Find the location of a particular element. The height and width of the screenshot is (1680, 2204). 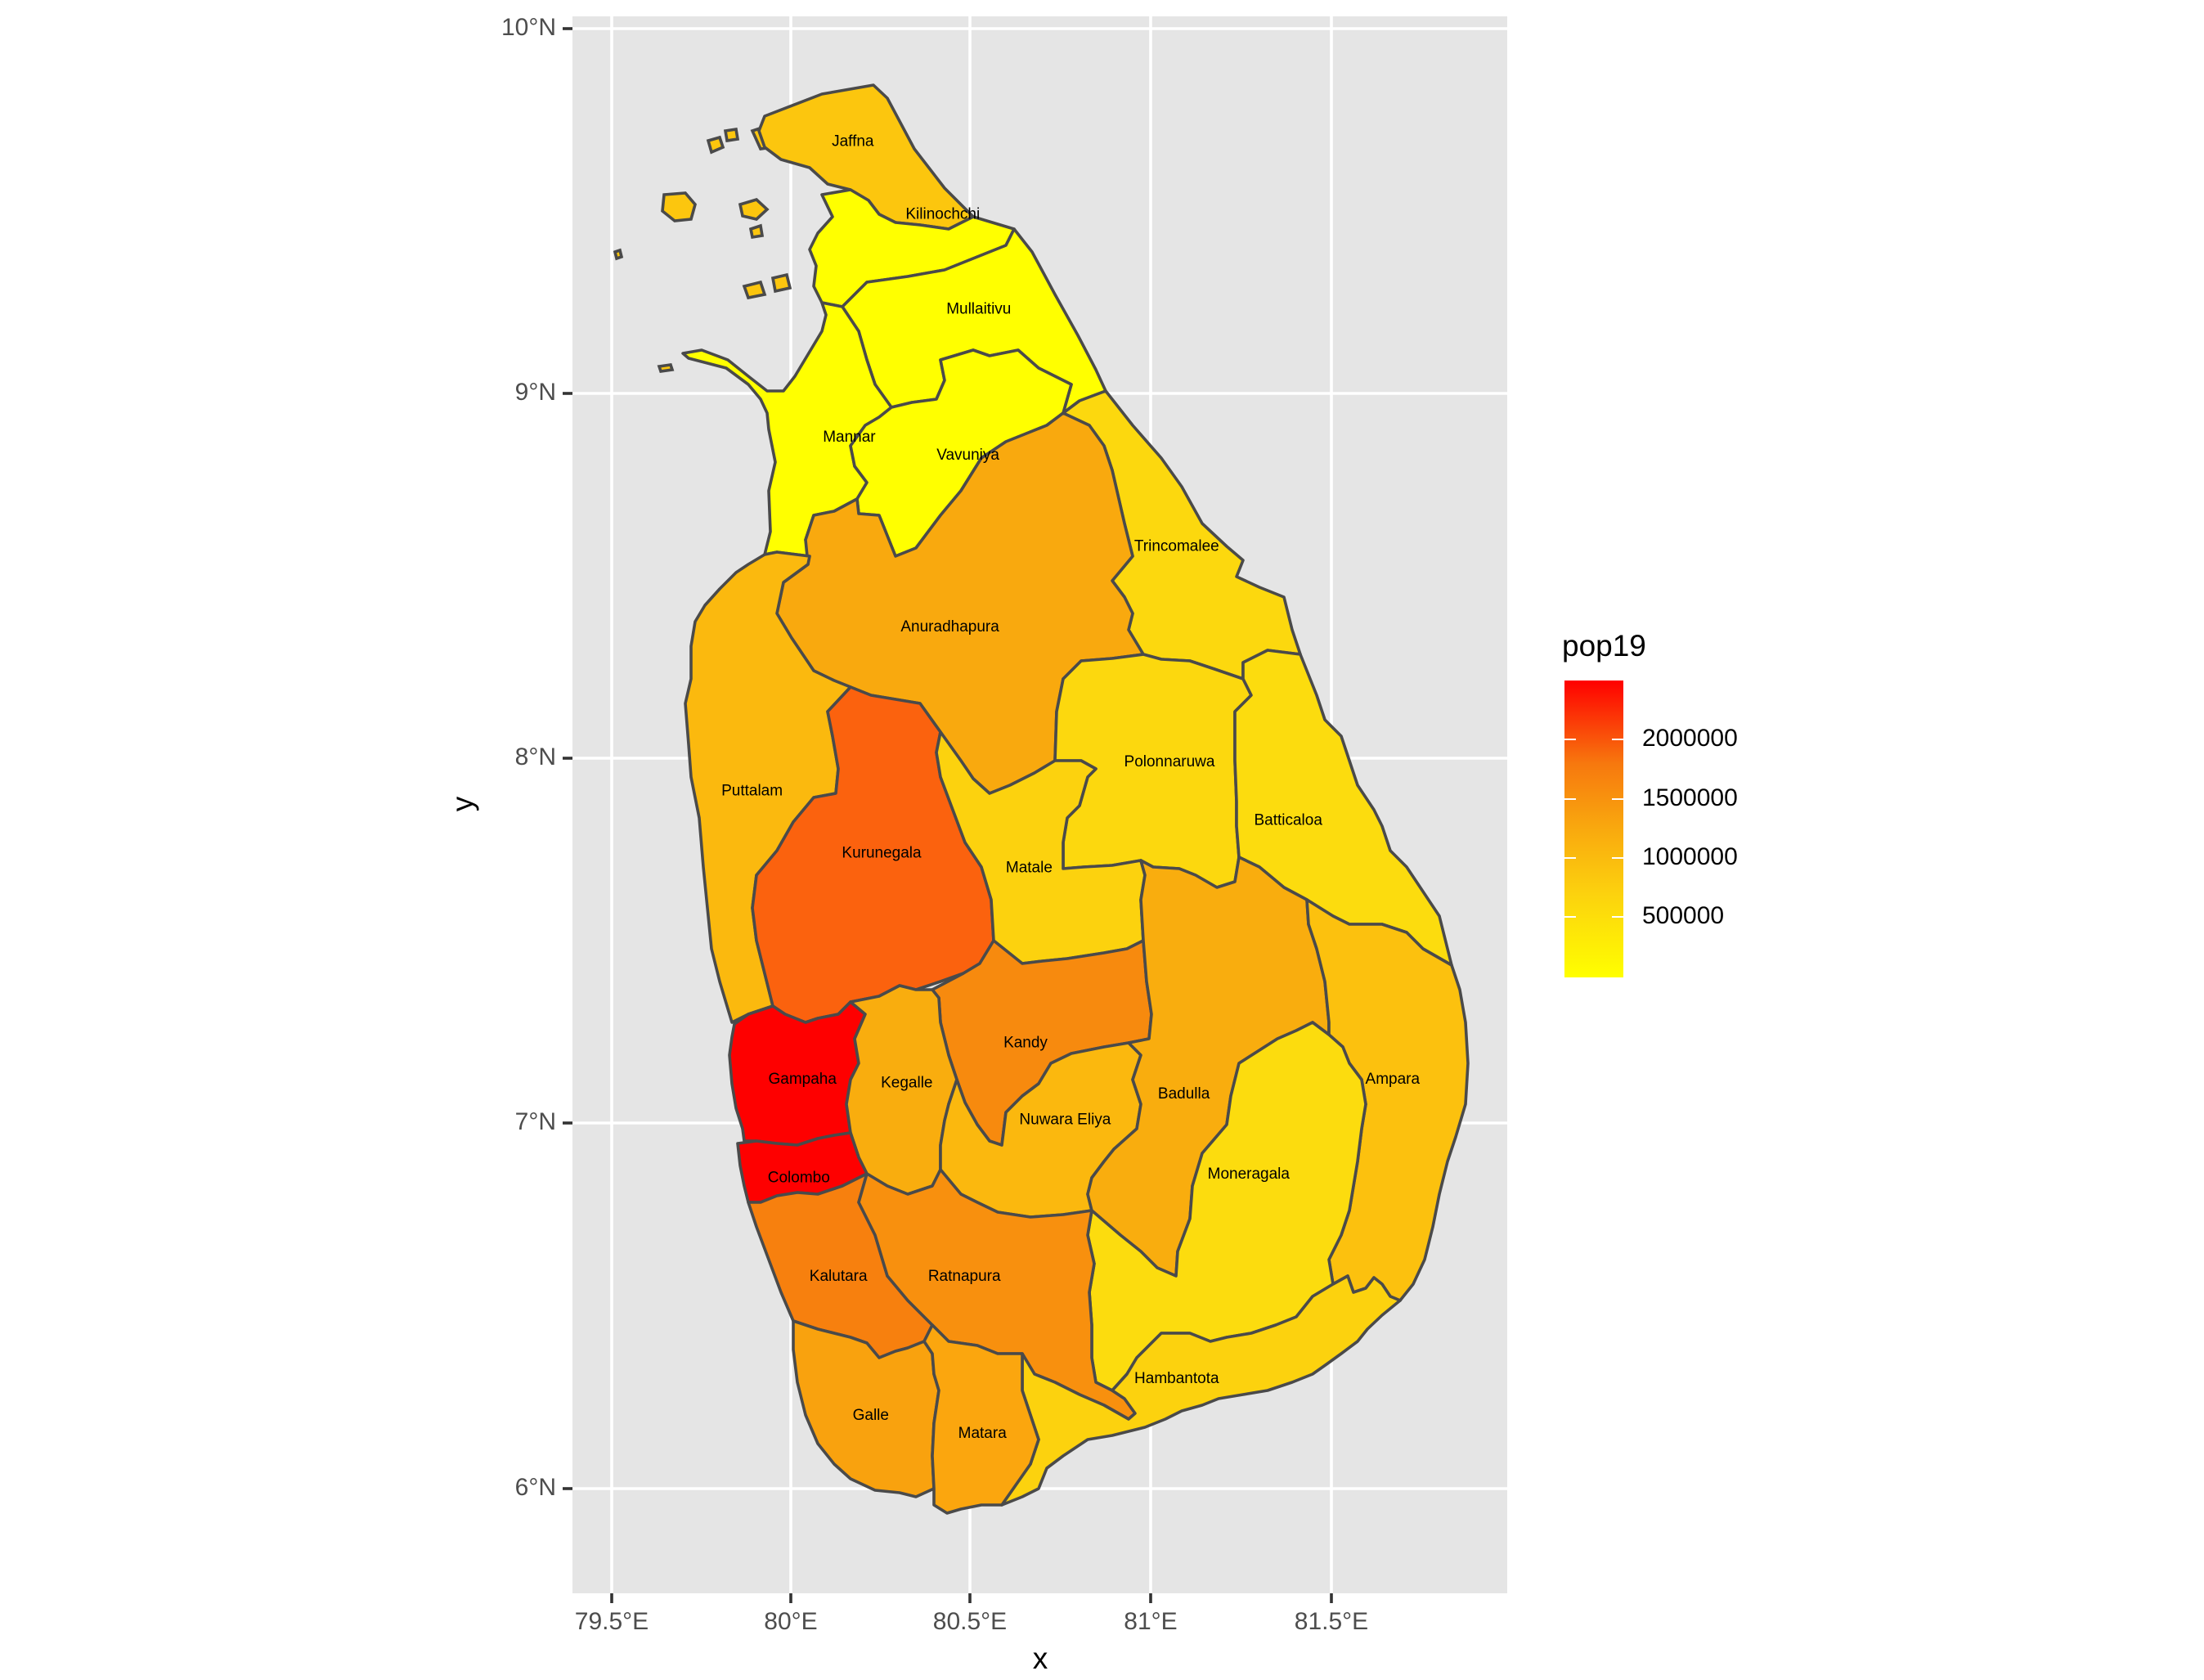

legend-label: 500000 is located at coordinates (1683, 916).